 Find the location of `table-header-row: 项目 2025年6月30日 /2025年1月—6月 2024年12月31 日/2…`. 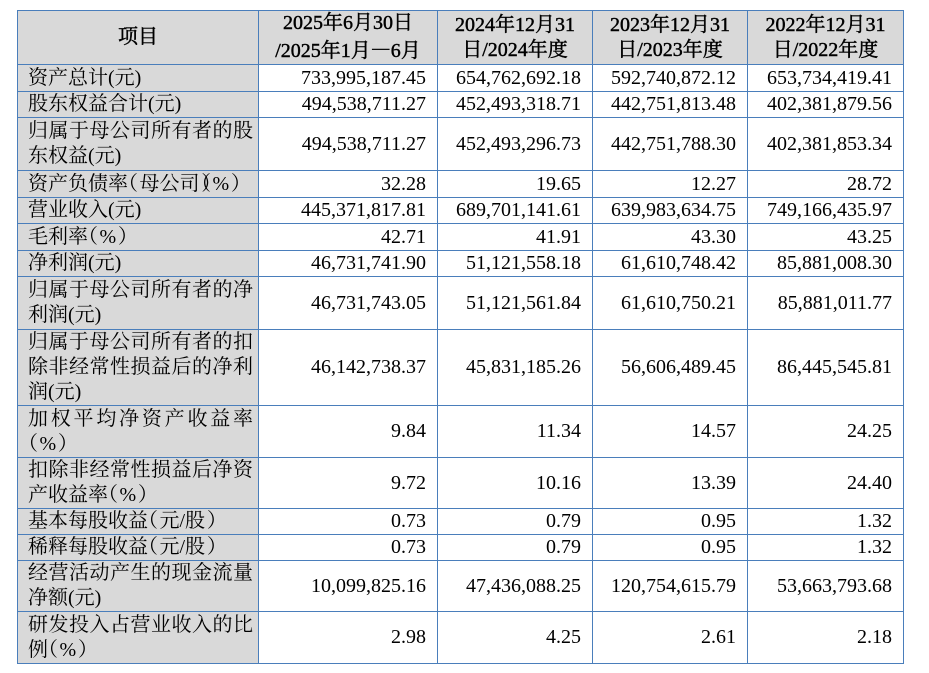

table-header-row: 项目 2025年6月30日 /2025年1月—6月 2024年12月31 日/2… is located at coordinates (460, 37).